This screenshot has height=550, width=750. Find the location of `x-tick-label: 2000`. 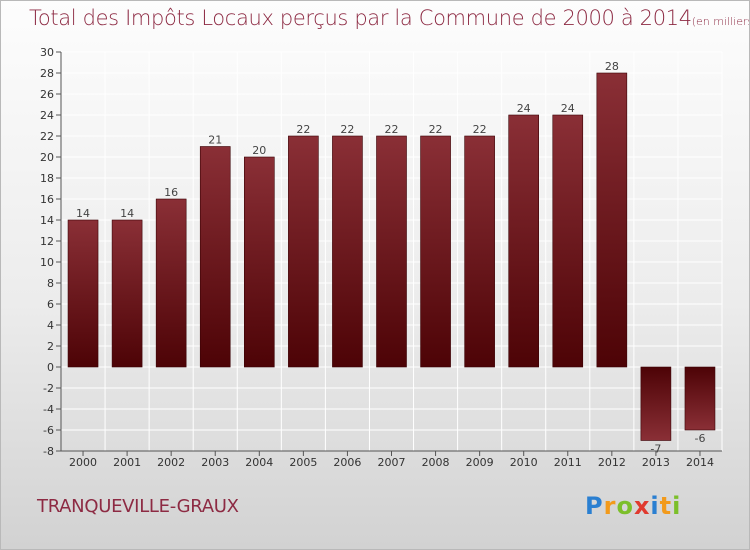

x-tick-label: 2000 is located at coordinates (83, 462).